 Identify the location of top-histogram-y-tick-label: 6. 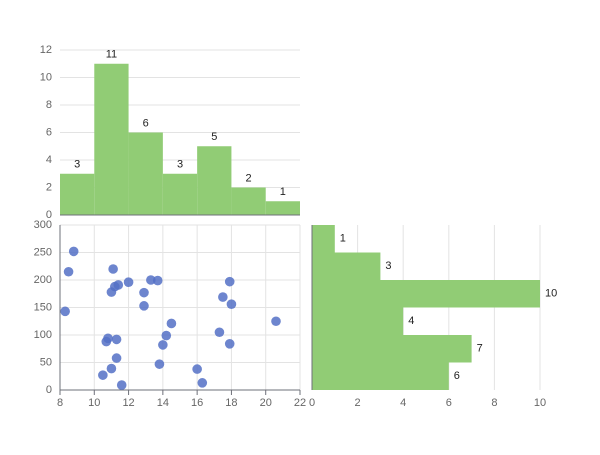
(49, 132).